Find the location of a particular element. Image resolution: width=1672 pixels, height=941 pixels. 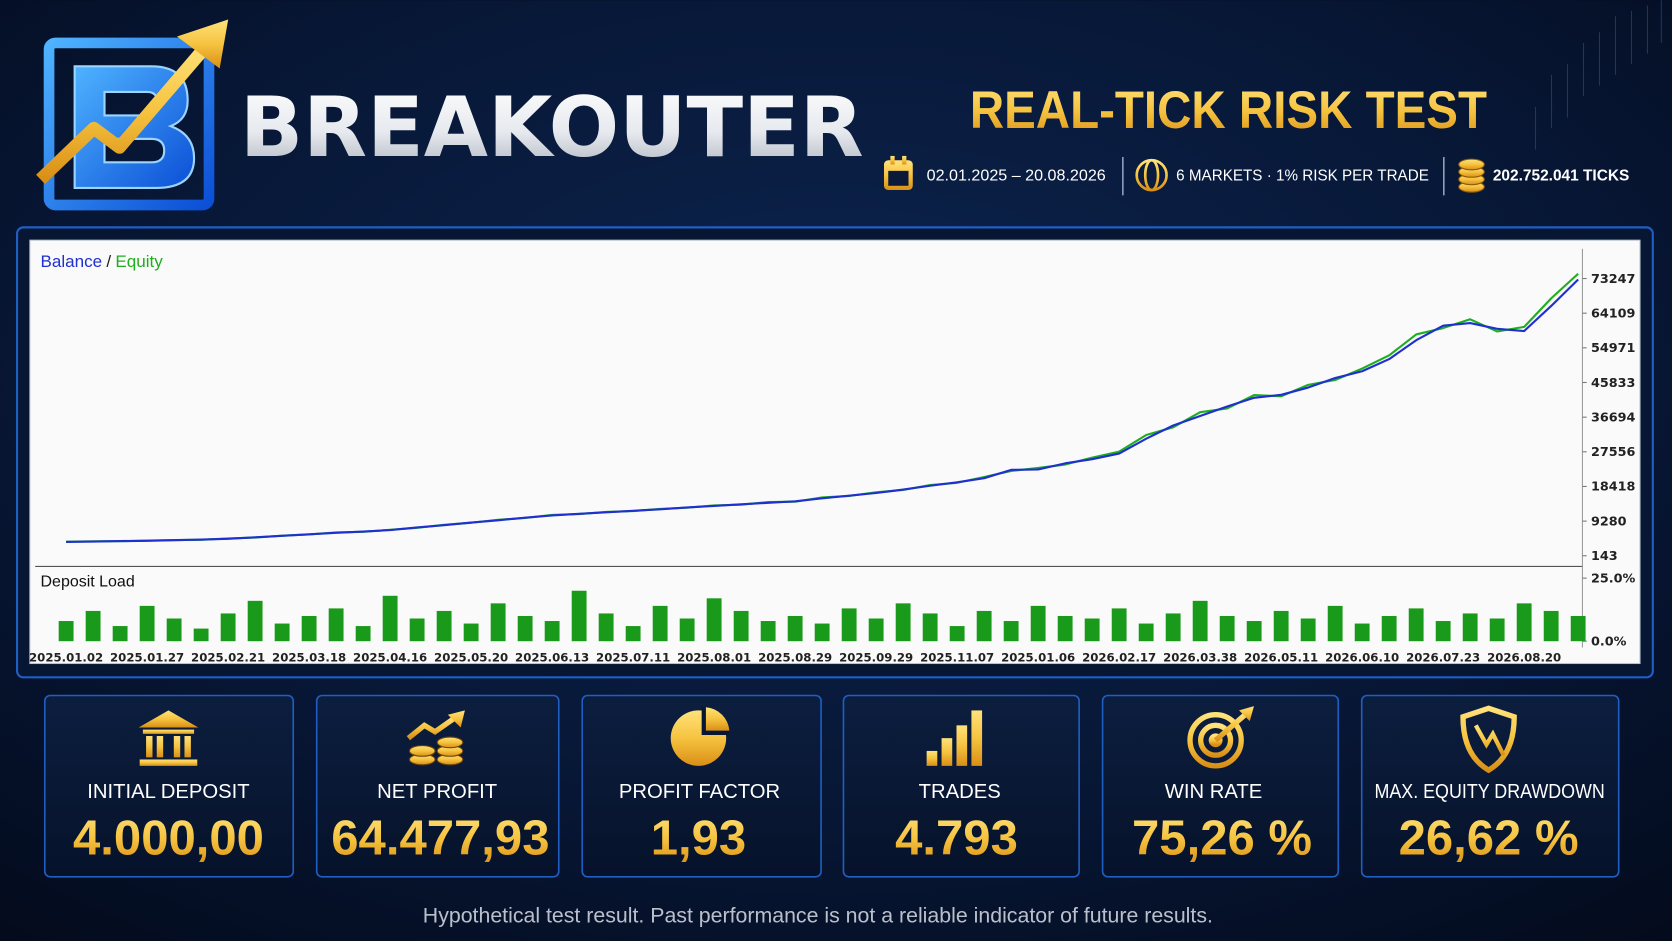

x-tick-label: 2025.08.29 is located at coordinates (795, 657).